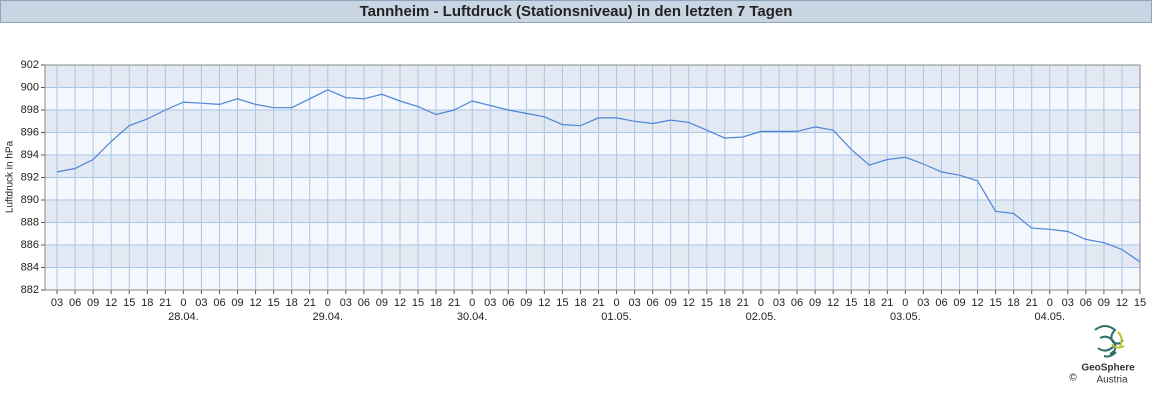 The height and width of the screenshot is (405, 1152). What do you see at coordinates (616, 317) in the screenshot?
I see `date-label: 01.05.` at bounding box center [616, 317].